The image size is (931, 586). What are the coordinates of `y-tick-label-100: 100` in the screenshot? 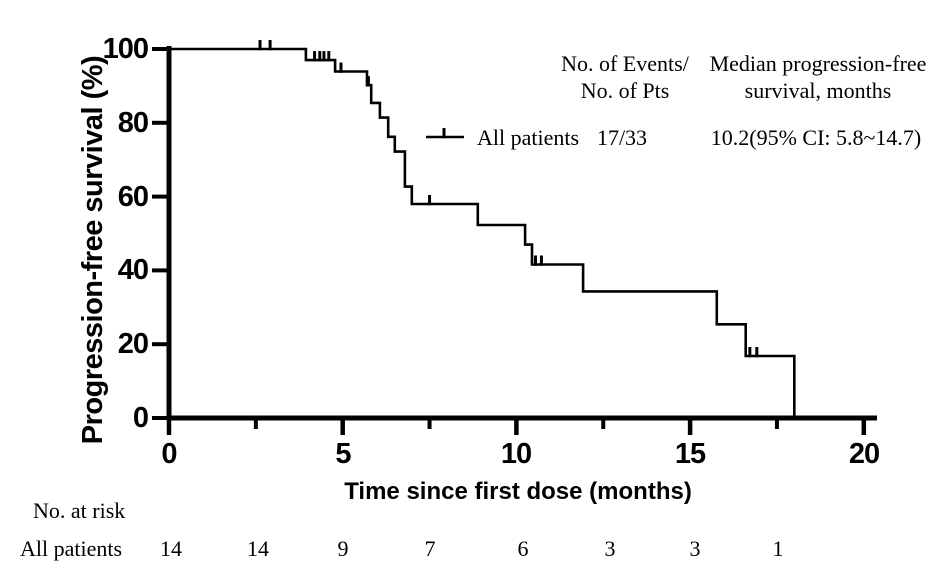 It's located at (125, 49).